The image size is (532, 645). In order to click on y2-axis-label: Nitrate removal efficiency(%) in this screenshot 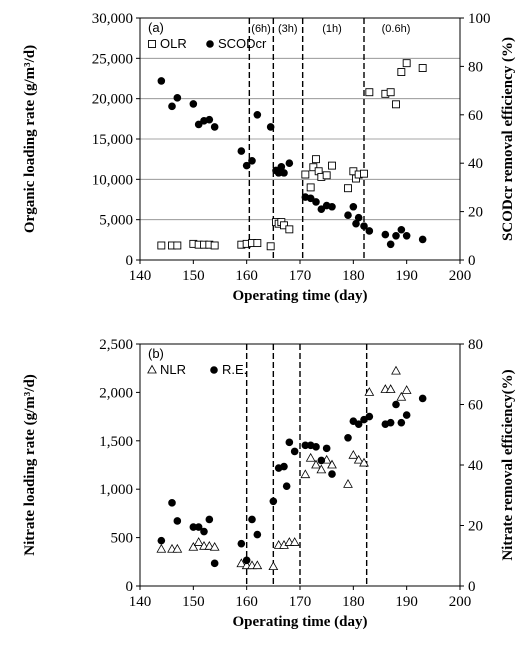, I will do `click(508, 464)`.